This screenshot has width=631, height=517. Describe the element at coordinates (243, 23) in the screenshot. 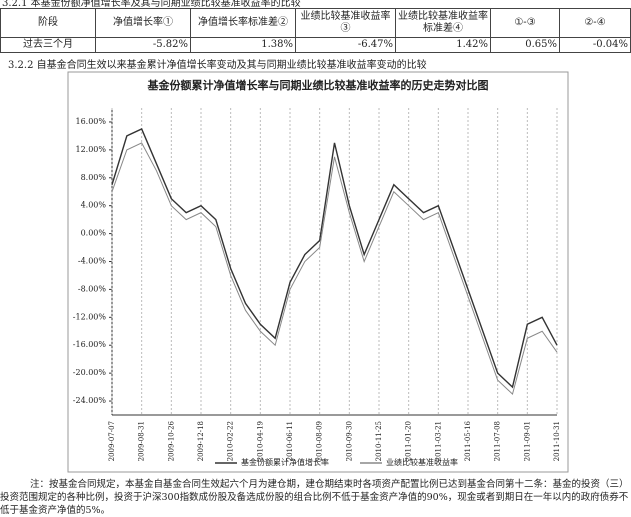

I see `header-cell: 净值增长率标准差②` at that location.